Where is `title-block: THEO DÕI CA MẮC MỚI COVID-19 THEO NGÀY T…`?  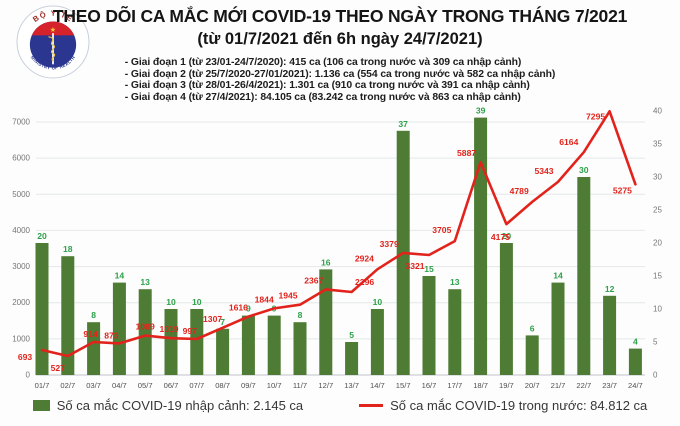 title-block: THEO DÕI CA MẮC MỚI COVID-19 THEO NGÀY T… is located at coordinates (340, 27).